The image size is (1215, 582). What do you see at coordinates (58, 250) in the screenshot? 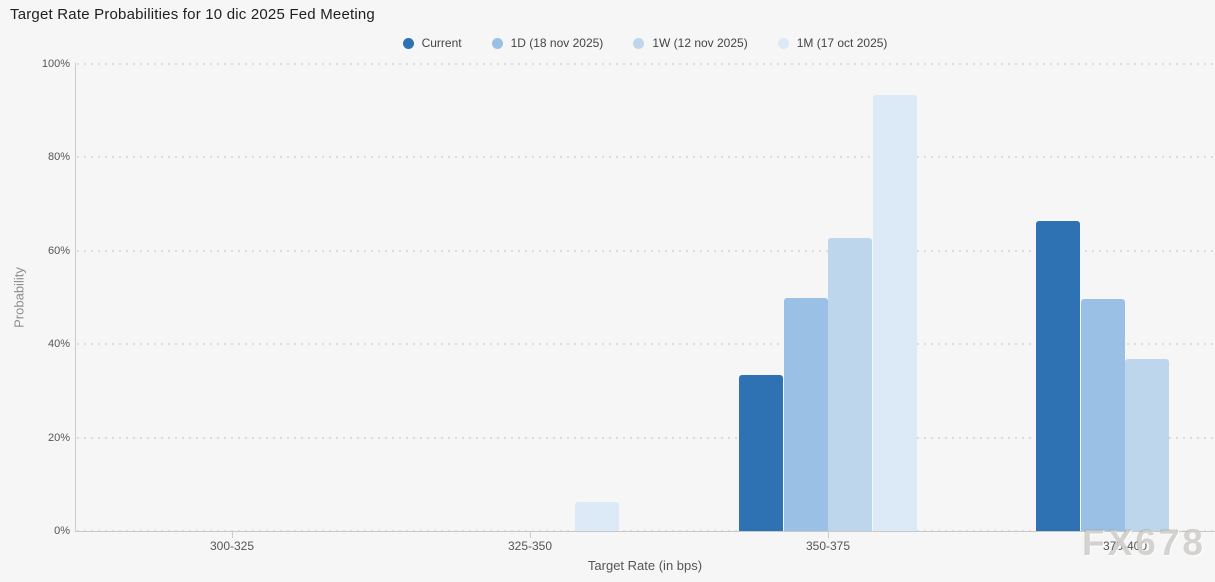
I see `y-tick-label-60: 60%` at bounding box center [58, 250].